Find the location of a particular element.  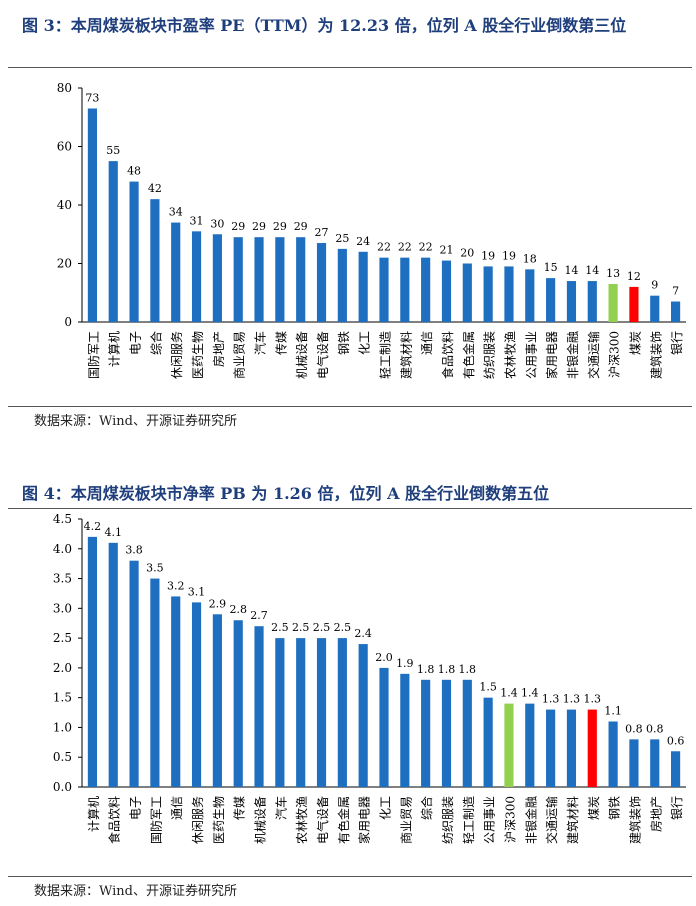

data-label: 3.2 is located at coordinates (176, 585).